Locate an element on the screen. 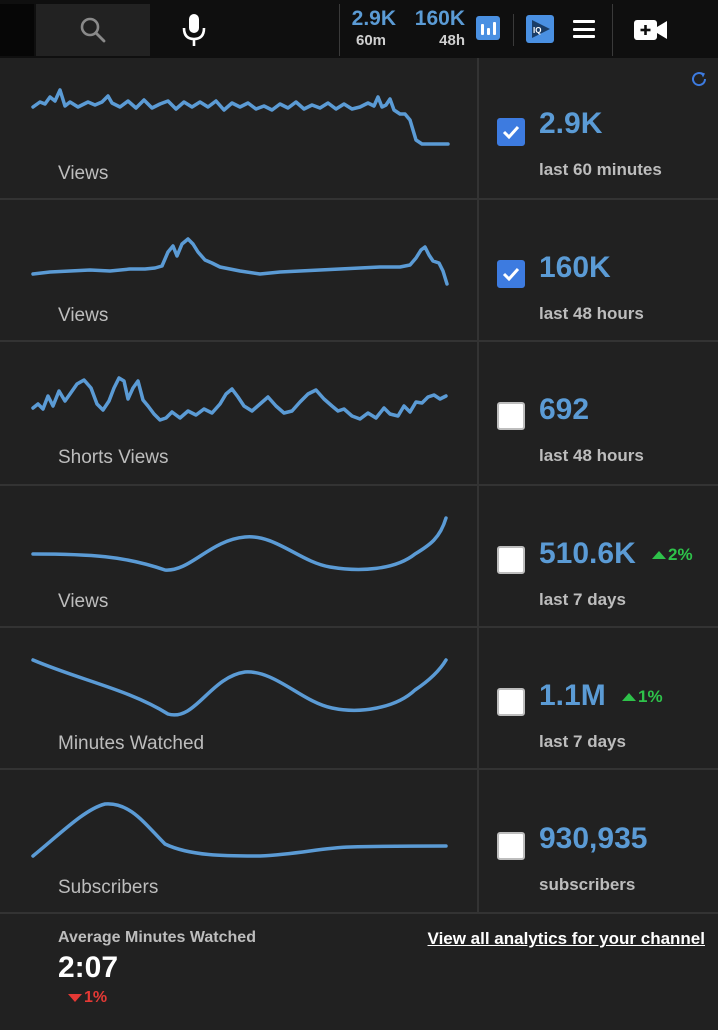  view-analytics-link: View all analytics for your channel is located at coordinates (566, 938).